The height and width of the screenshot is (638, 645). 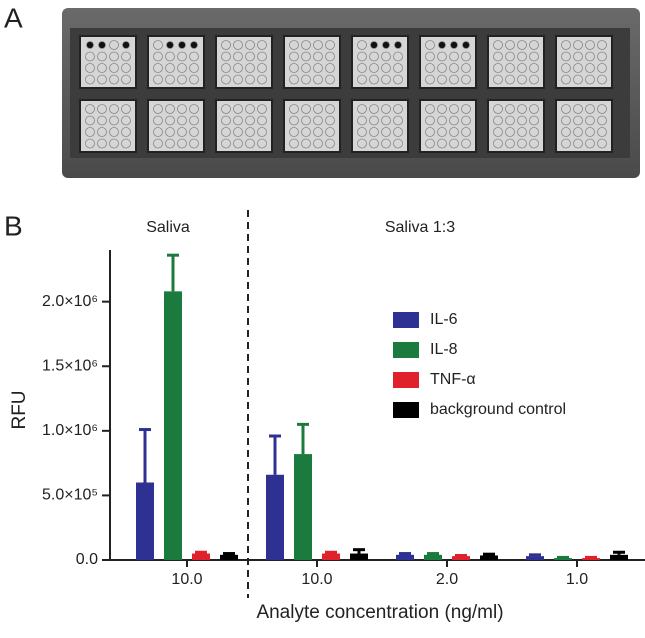 What do you see at coordinates (444, 319) in the screenshot?
I see `legend-label: IL-6` at bounding box center [444, 319].